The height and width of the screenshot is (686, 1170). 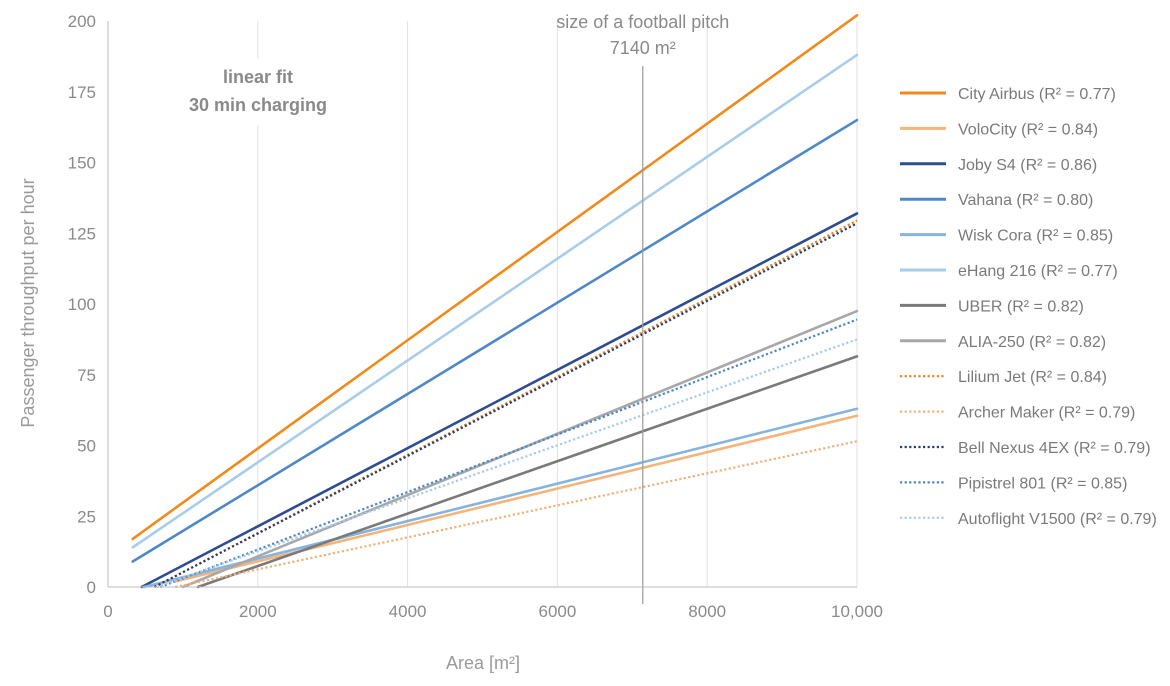 I want to click on legend-label-10: Bell Nexus 4EX (R² = 0.79), so click(x=1054, y=448).